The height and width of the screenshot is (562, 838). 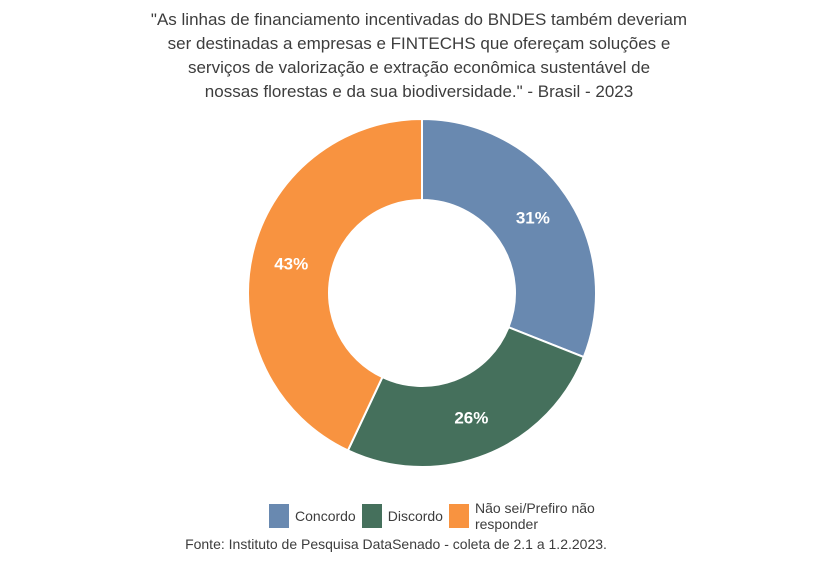 I want to click on legend-label: Não sei/Prefiro não responder, so click(x=534, y=516).